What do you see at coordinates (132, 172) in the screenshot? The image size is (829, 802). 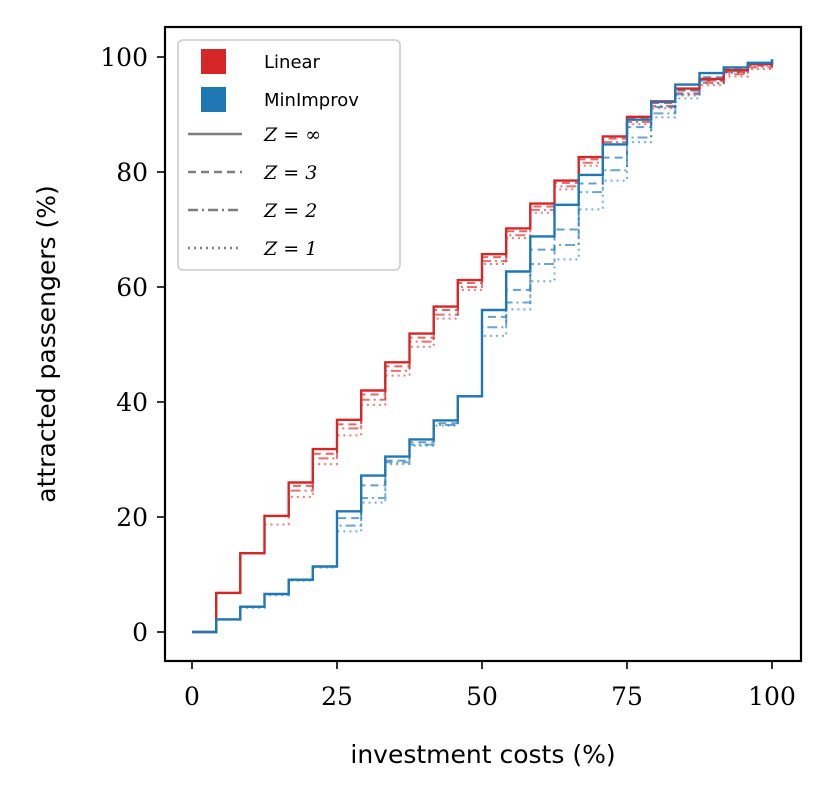 I see `y-tick-label: 80` at bounding box center [132, 172].